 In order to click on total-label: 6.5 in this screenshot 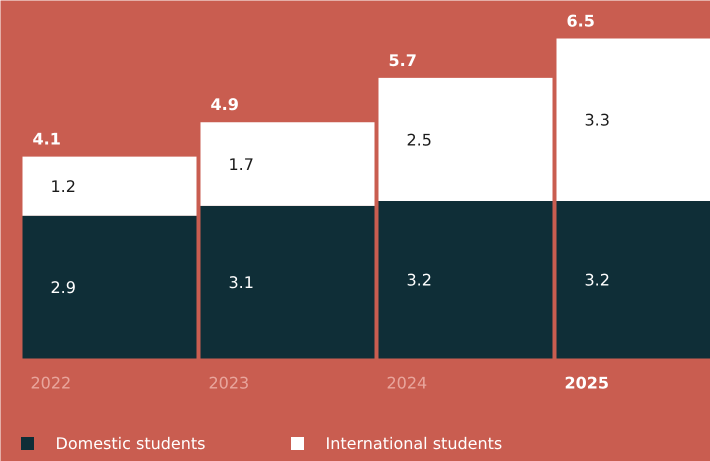, I will do `click(580, 21)`.